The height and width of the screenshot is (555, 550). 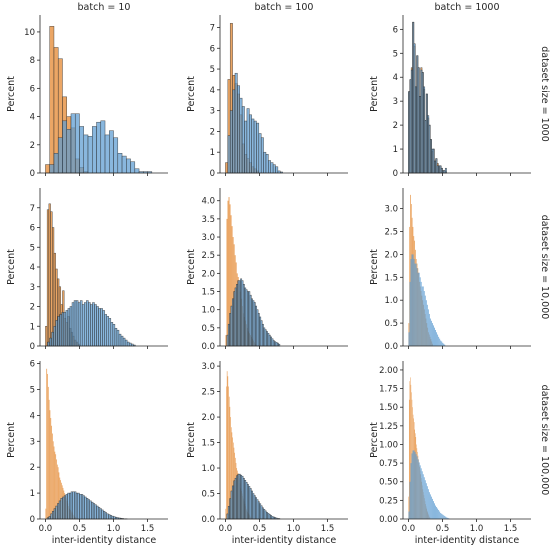 I want to click on y-tick-label: 5, so click(x=32, y=390).